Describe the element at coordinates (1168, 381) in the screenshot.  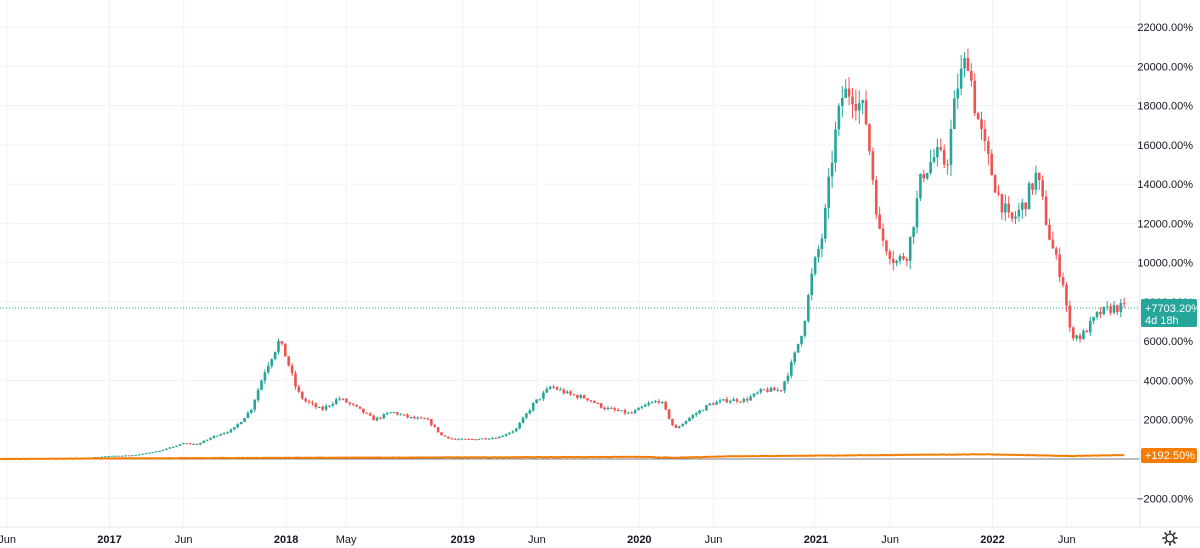
I see `price-tick-label: 4000.00%` at that location.